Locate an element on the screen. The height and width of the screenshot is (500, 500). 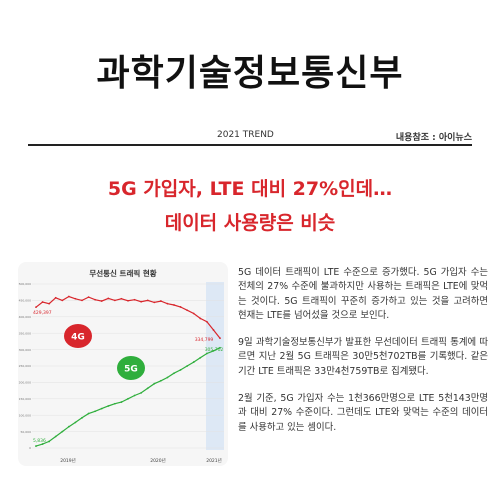
page-title: 과학기술정보통신부 is located at coordinates (250, 73).